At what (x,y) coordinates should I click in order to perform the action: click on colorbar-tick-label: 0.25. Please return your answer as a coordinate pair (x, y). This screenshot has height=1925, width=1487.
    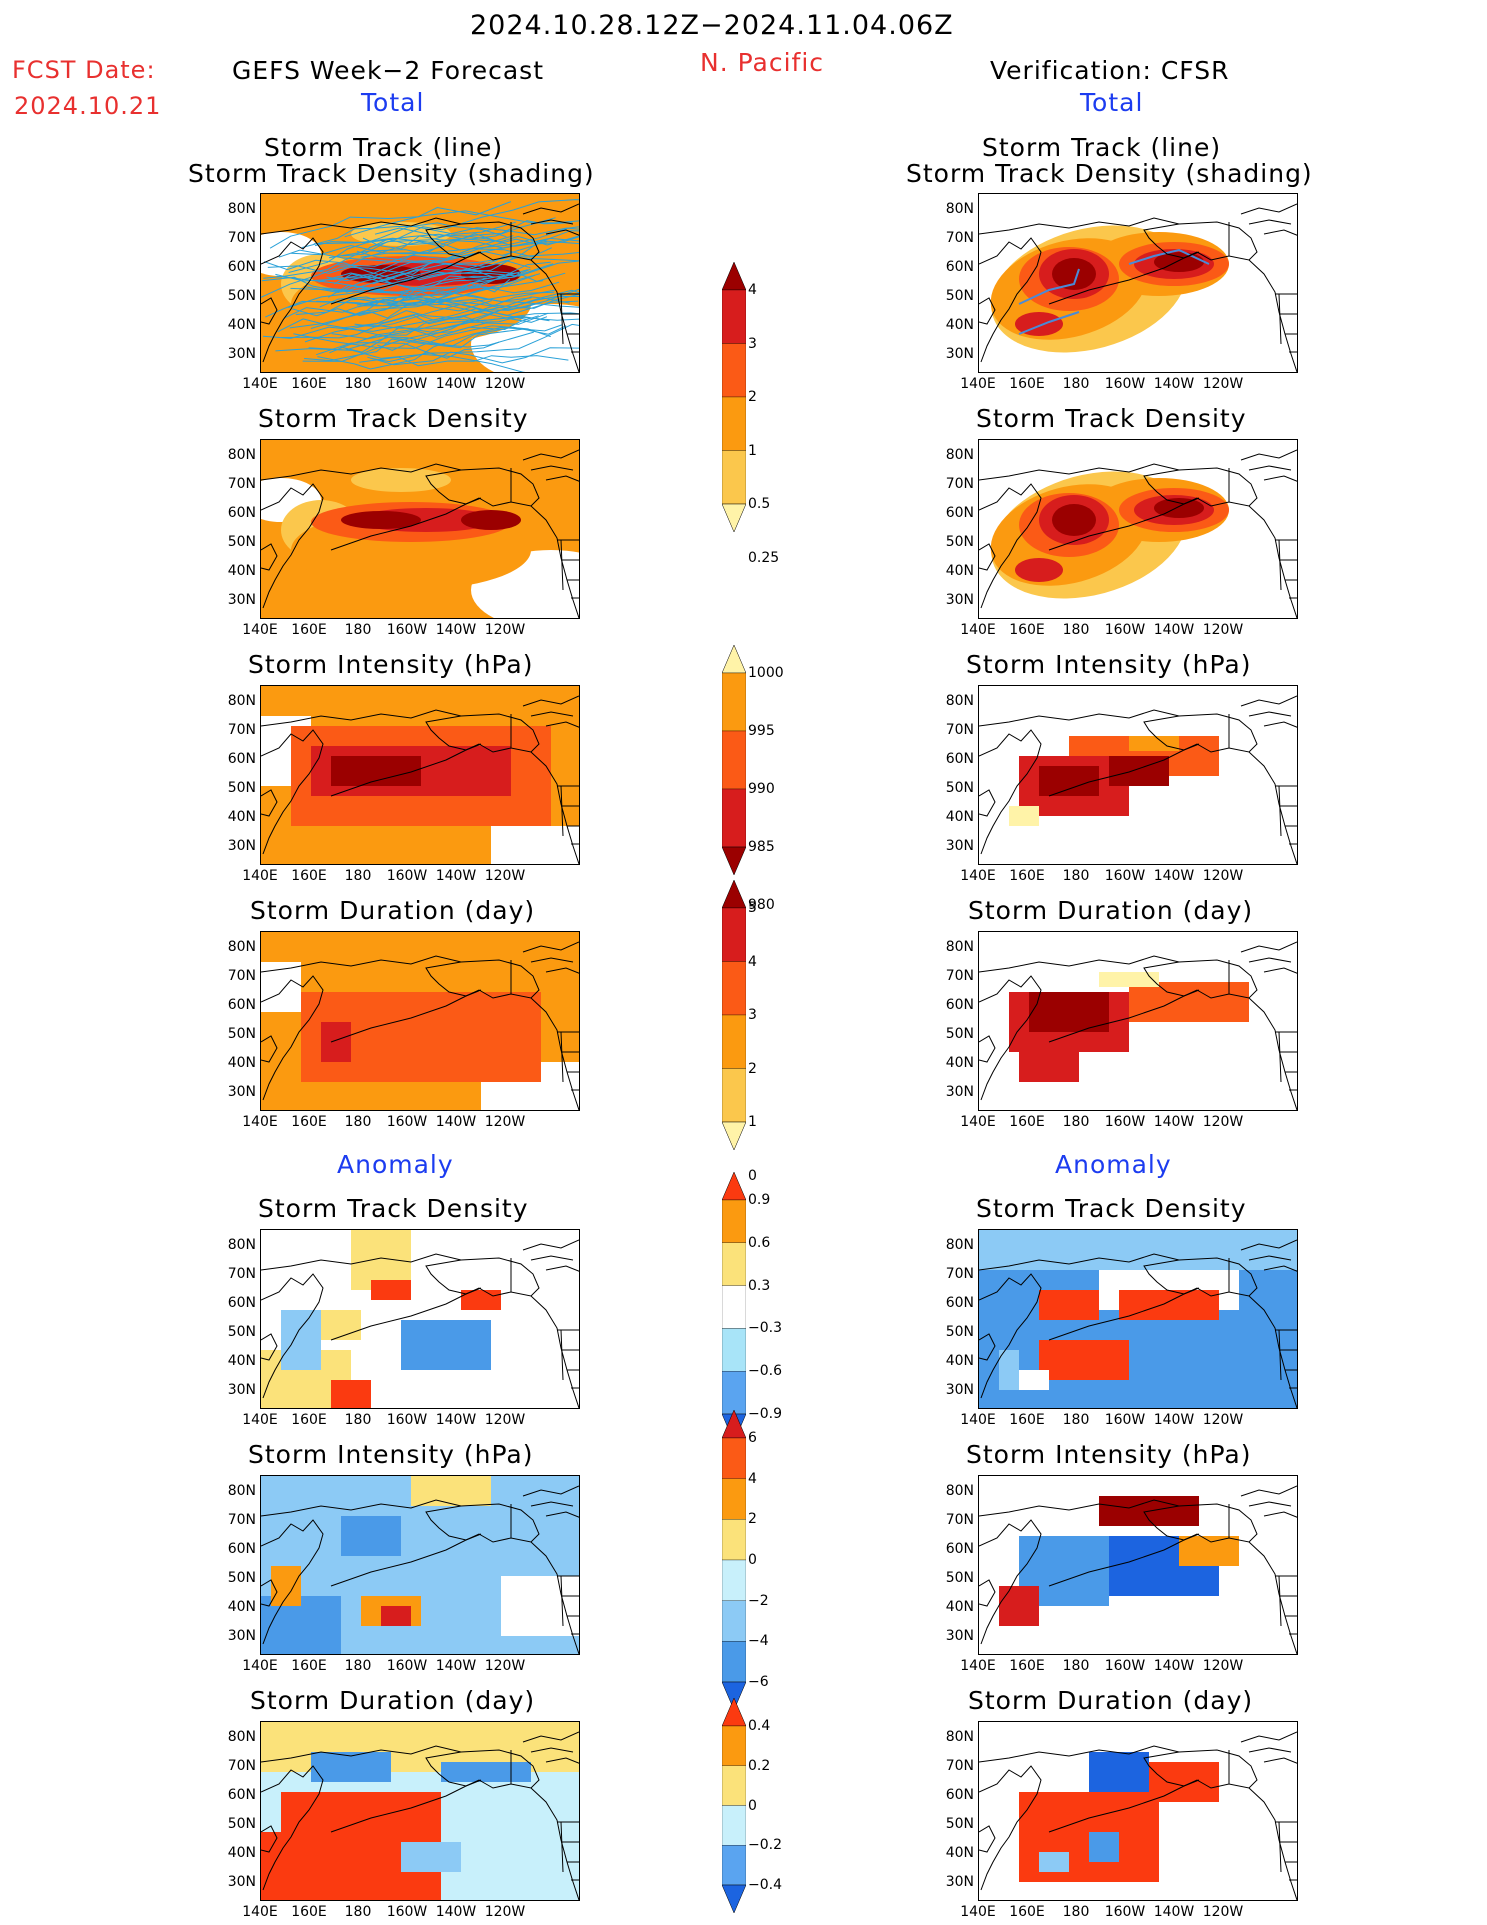
    Looking at the image, I should click on (764, 557).